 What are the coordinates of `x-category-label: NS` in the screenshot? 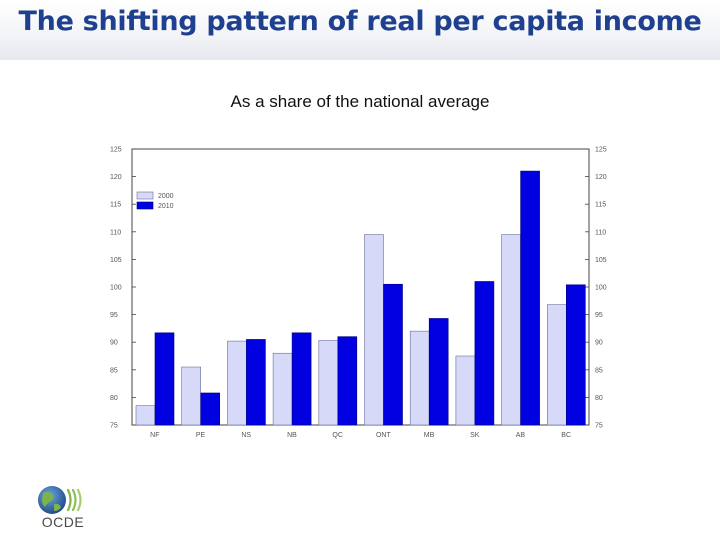 It's located at (246, 435).